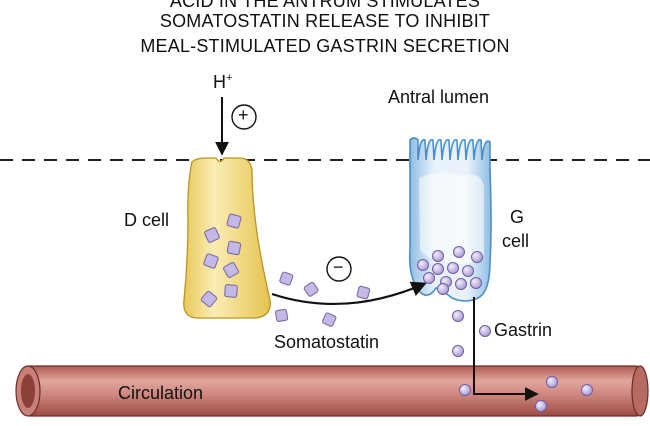  Describe the element at coordinates (325, 46) in the screenshot. I see `title-line-3: MEAL-STIMULATED GASTRIN SECRETION` at that location.